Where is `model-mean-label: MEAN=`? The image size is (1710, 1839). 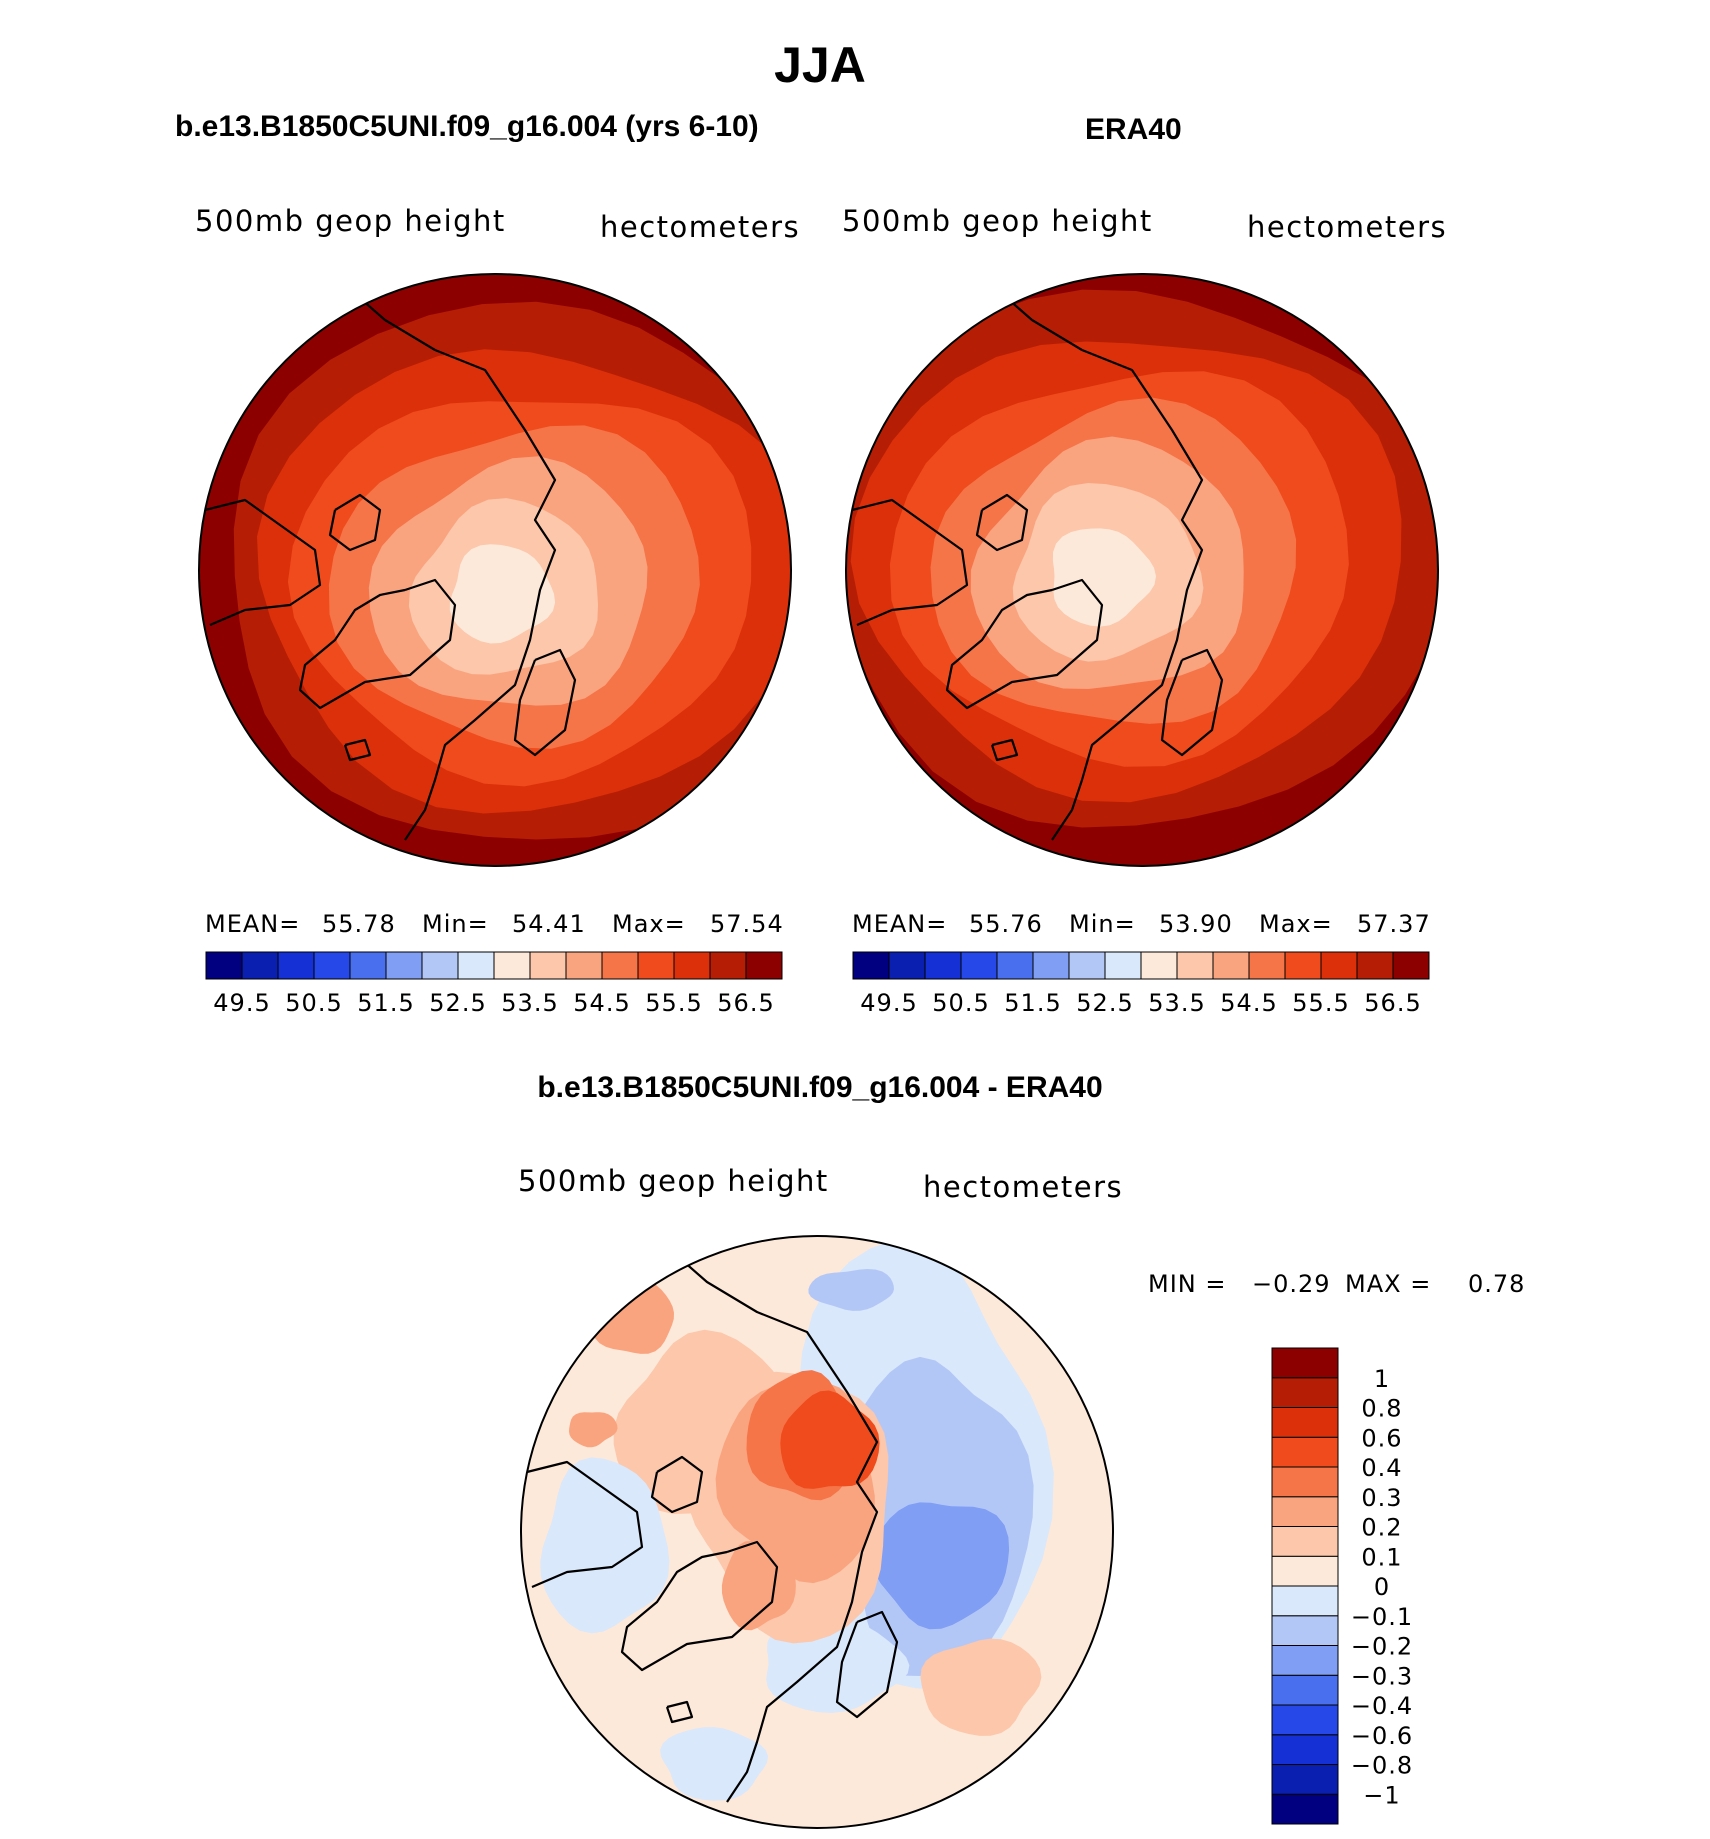 model-mean-label: MEAN= is located at coordinates (252, 924).